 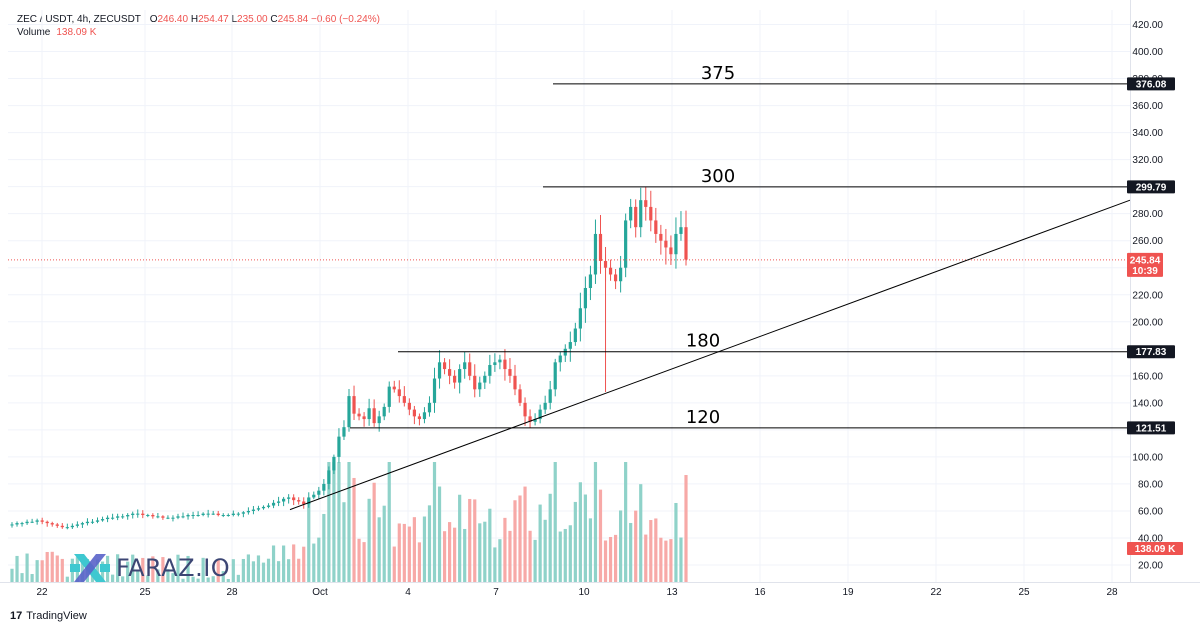 I want to click on price-tick-label: 360.00, so click(x=1147, y=106).